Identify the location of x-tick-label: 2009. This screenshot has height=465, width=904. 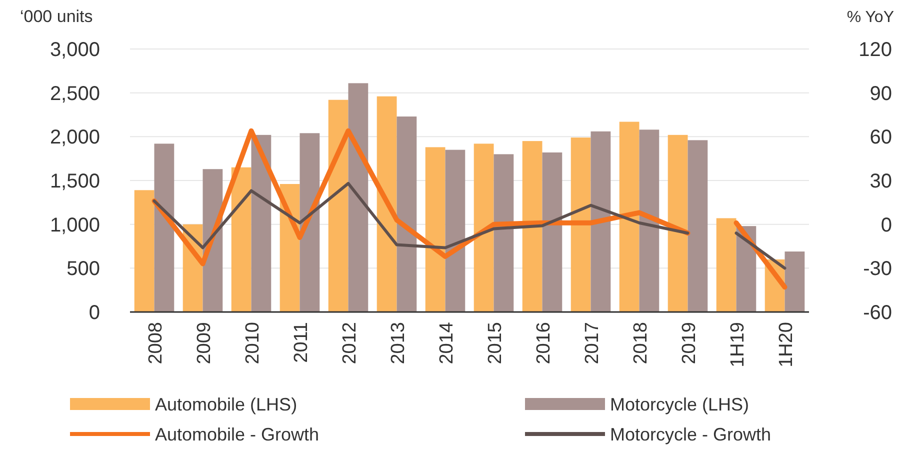
(204, 343).